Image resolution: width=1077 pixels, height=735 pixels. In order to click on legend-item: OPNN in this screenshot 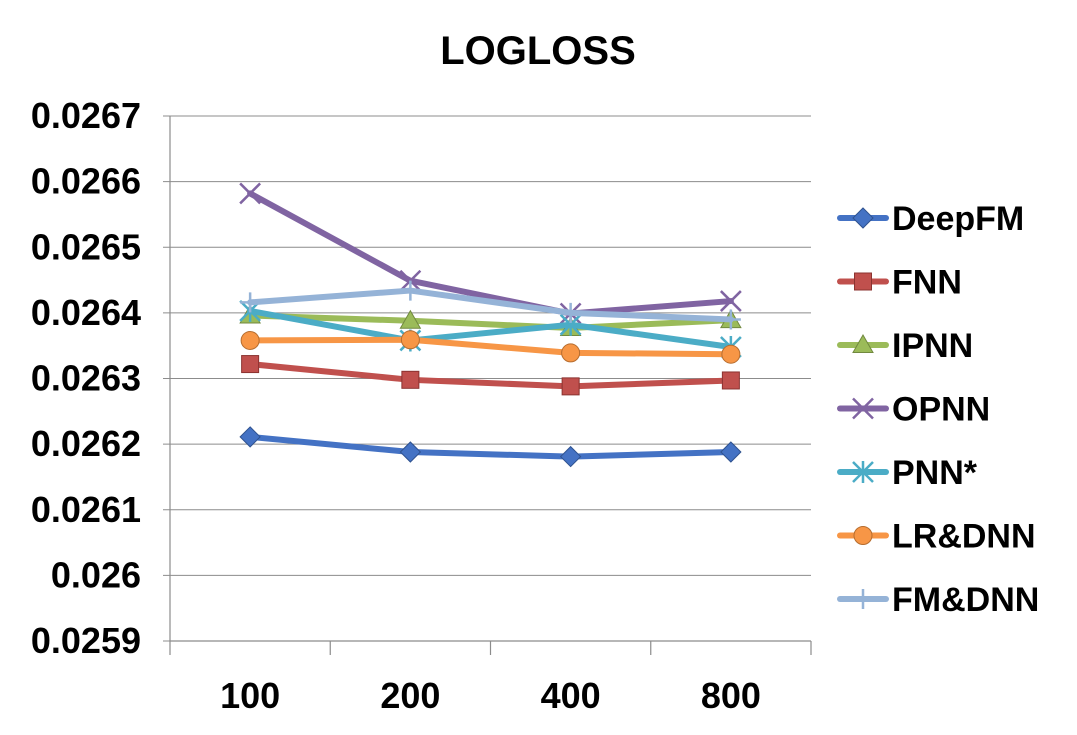, I will do `click(913, 410)`.